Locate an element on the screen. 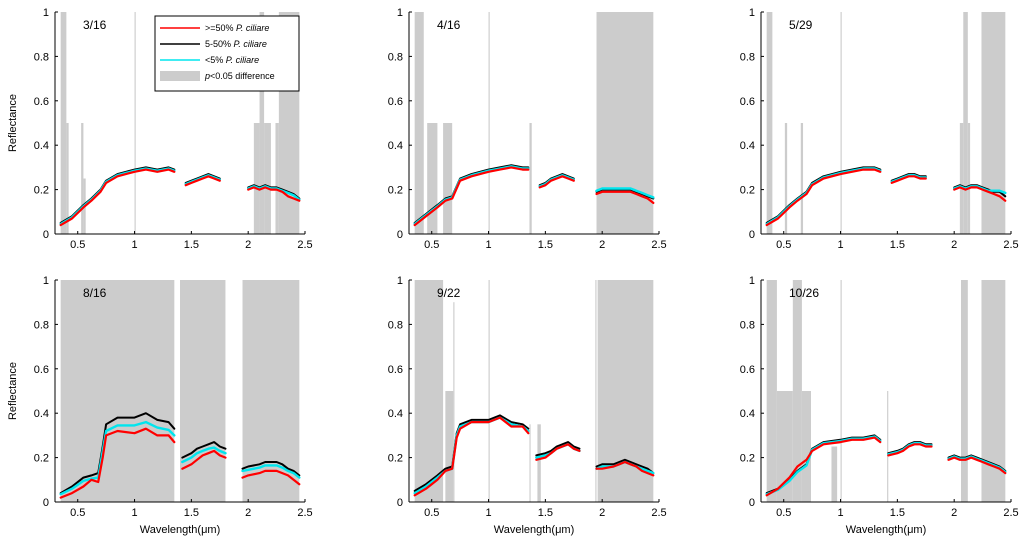  legend-label: <5% P. ciliare is located at coordinates (232, 60).